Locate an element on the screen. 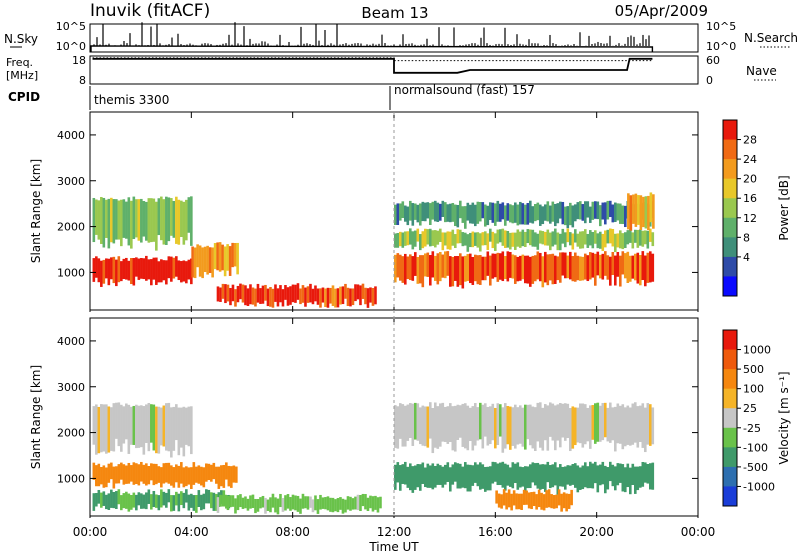 This screenshot has width=800, height=554. colorbar-tick-label: 500 is located at coordinates (753, 369).